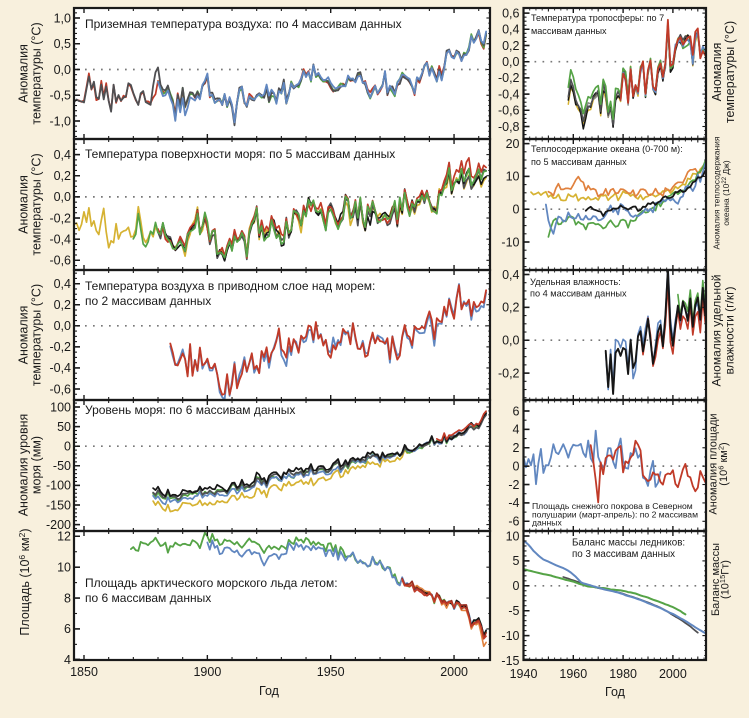  Describe the element at coordinates (148, 598) in the screenshot. I see `svg-text: по 6 массивам данных` at that location.